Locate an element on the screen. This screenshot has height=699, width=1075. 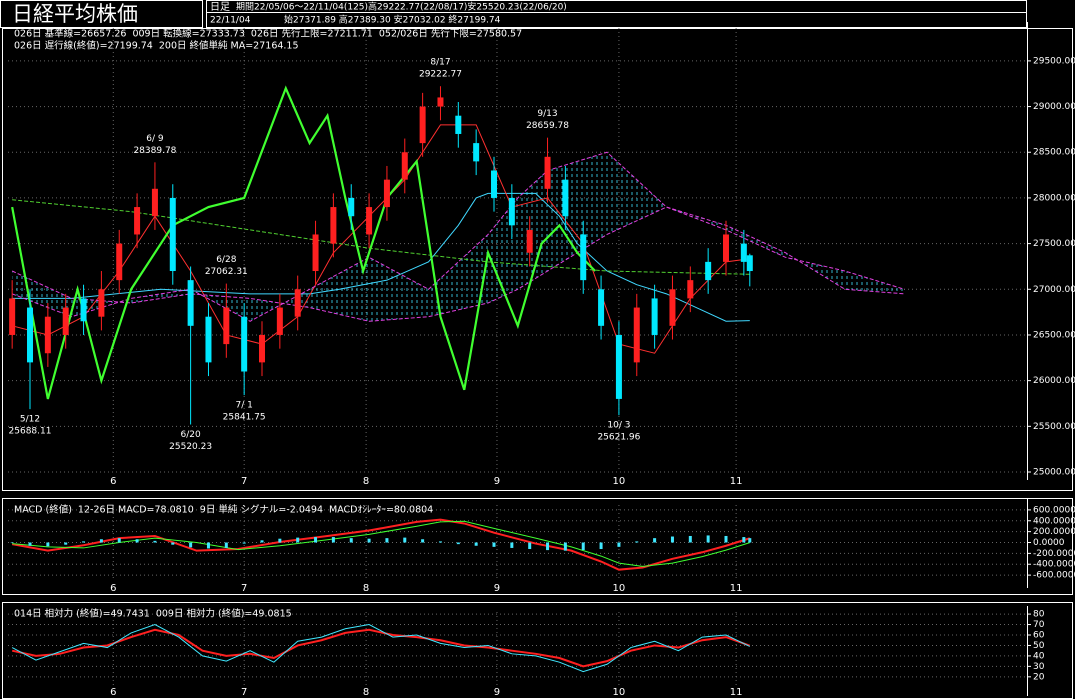
title-box is located at coordinates (101, 14).